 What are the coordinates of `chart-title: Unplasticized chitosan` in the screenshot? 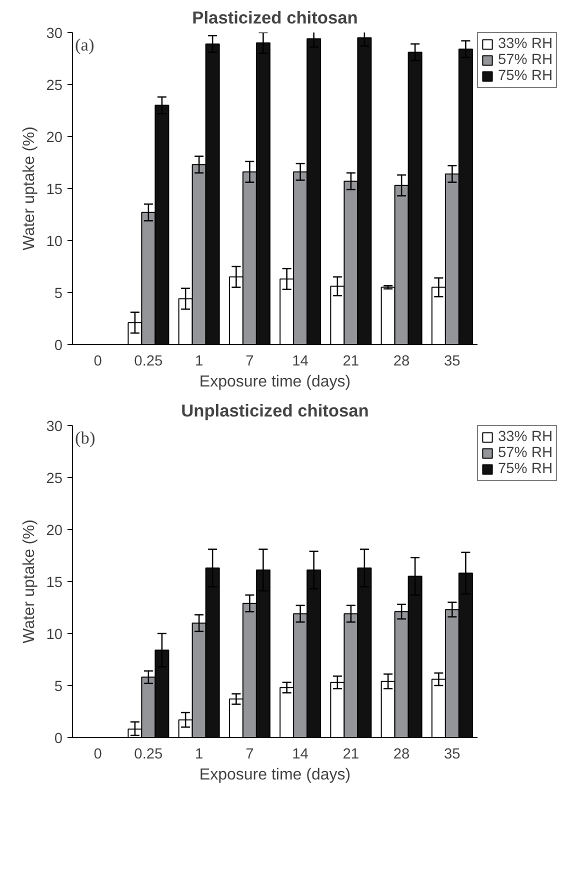 It's located at (275, 410).